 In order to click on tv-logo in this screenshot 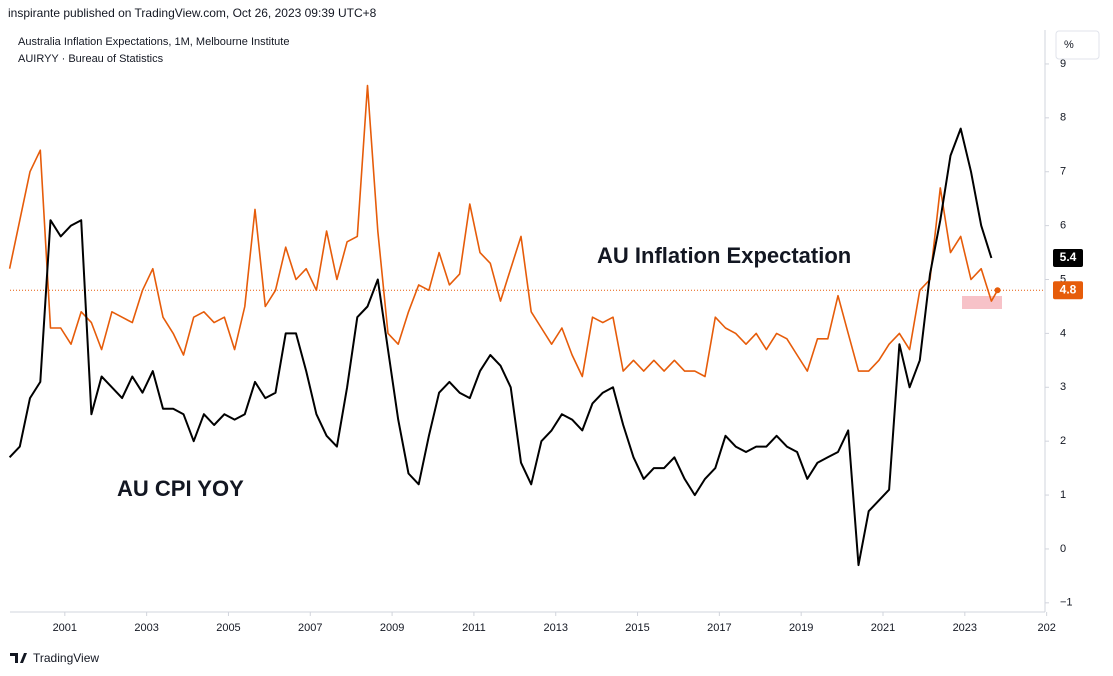, I will do `click(18, 658)`.